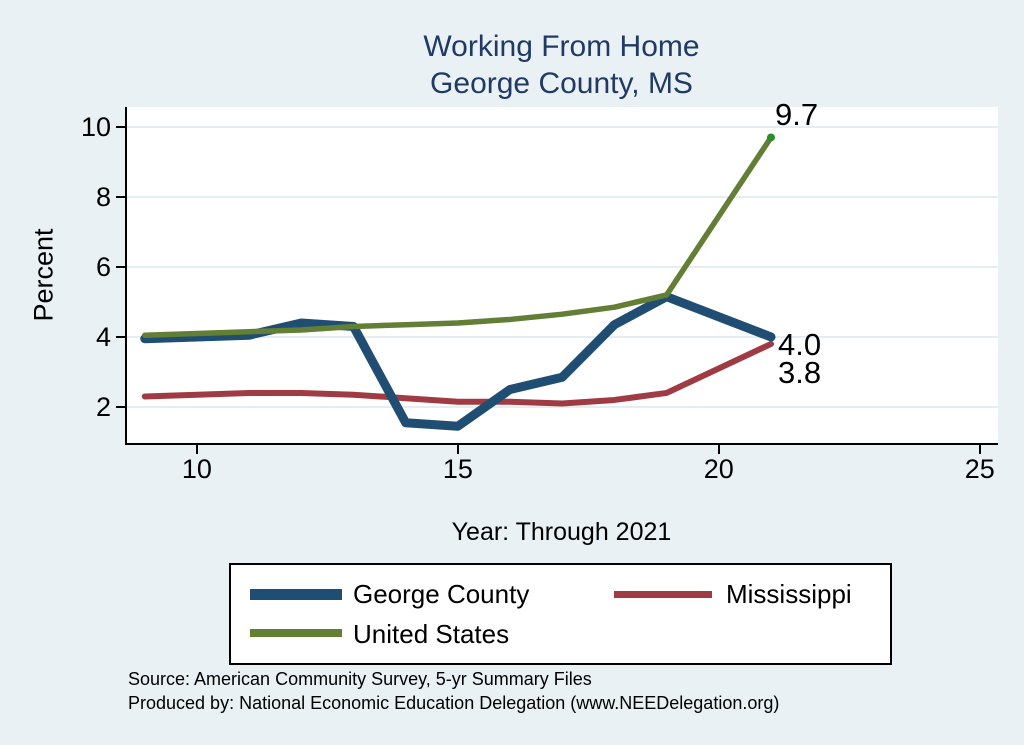 The width and height of the screenshot is (1024, 745). Describe the element at coordinates (196, 469) in the screenshot. I see `x-tick-label: 10` at that location.